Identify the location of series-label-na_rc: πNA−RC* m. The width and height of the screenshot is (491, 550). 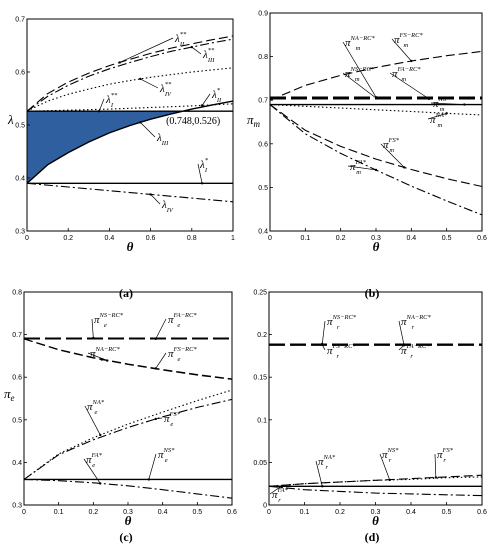
(360, 43).